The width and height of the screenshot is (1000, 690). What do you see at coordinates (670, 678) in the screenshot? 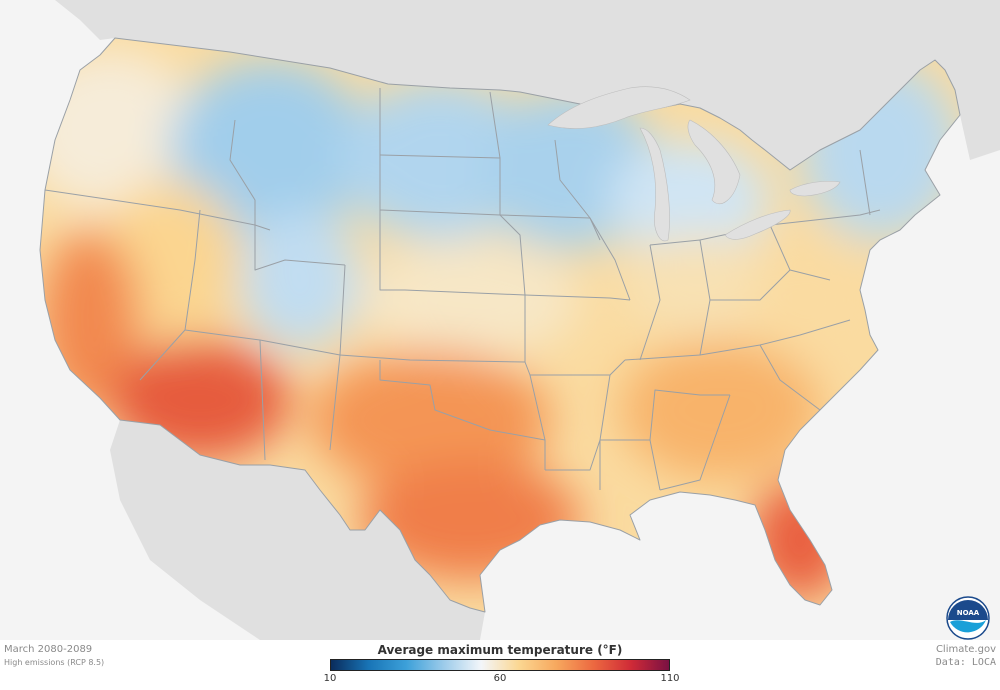
I see `legend-tick-label: 110` at bounding box center [670, 678].